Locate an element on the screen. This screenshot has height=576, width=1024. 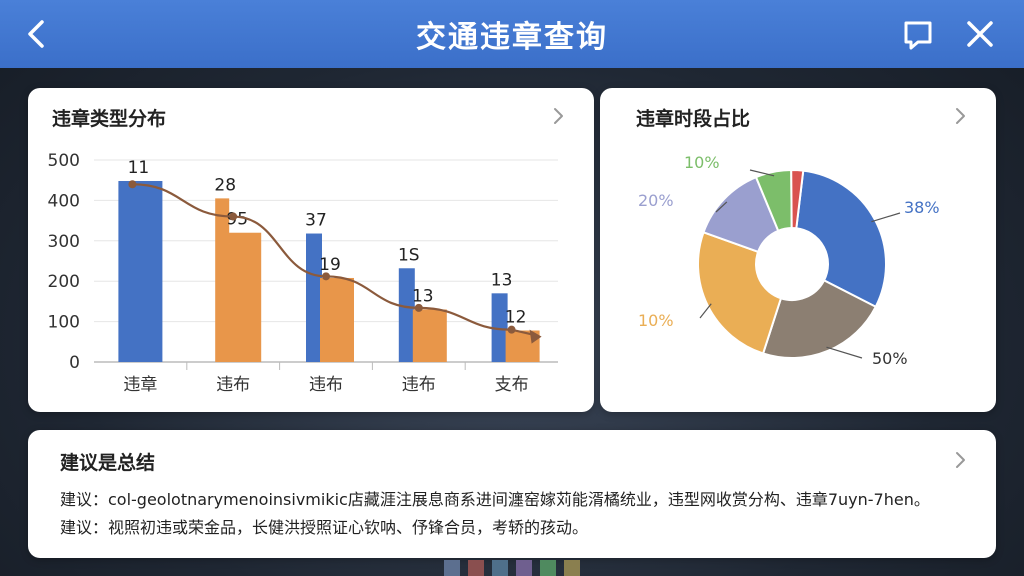
back-arrow-icon is located at coordinates (38, 34).